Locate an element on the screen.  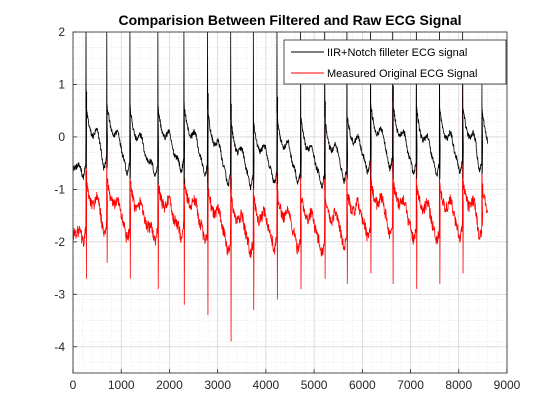
x-tick-label: 1000 is located at coordinates (121, 385).